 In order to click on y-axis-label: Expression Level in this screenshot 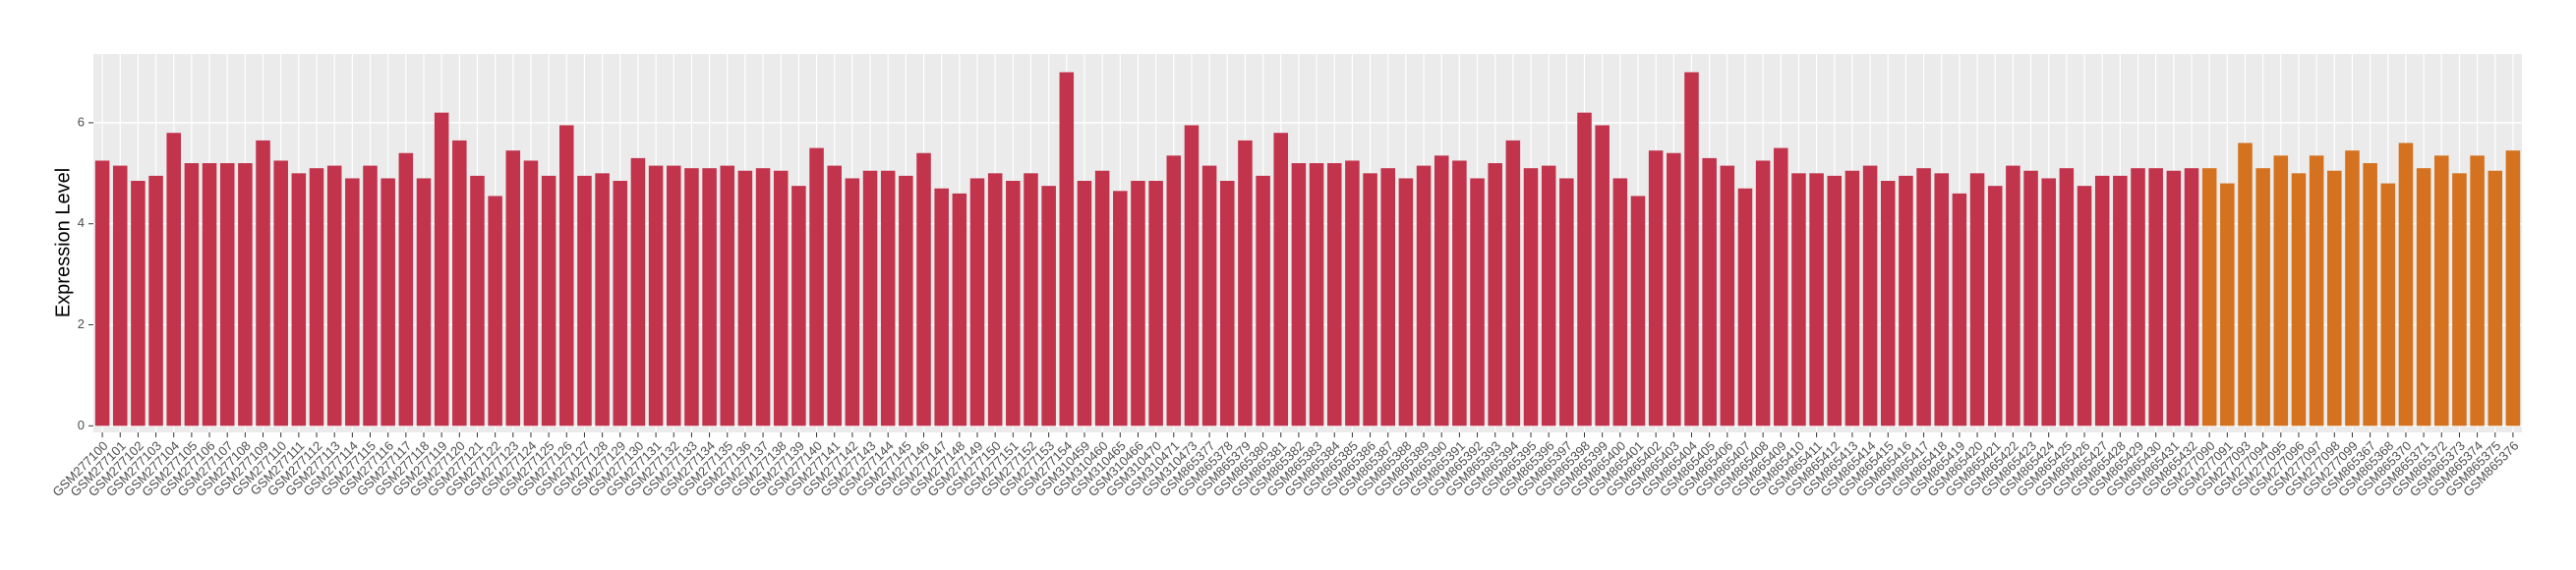, I will do `click(63, 242)`.